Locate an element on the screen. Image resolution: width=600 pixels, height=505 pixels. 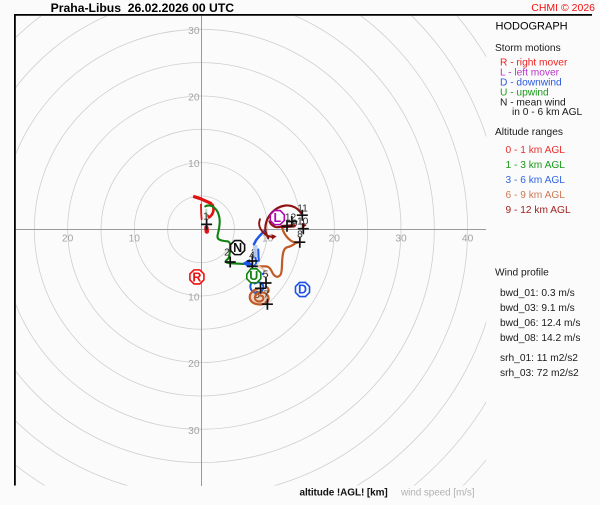
svg-text: wind speed [m/s] is located at coordinates (437, 493).